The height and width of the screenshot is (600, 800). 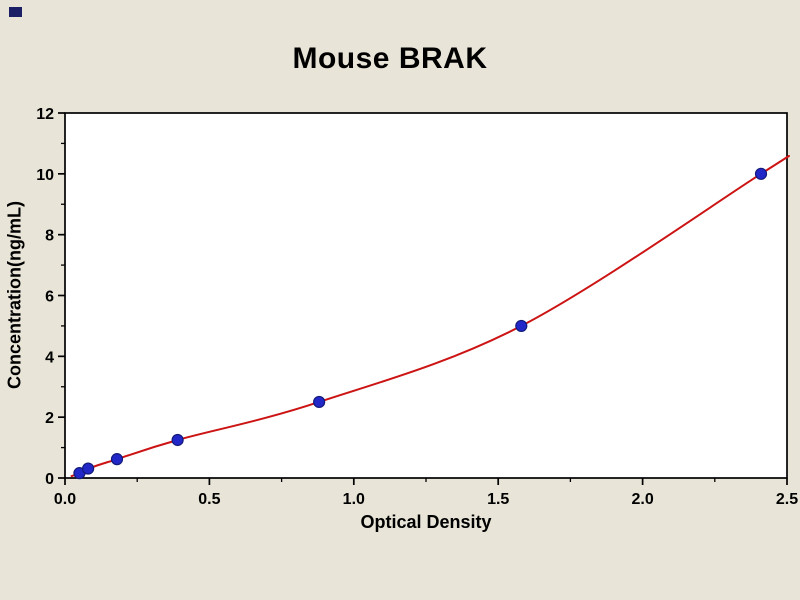 I want to click on y-tick-label: 8, so click(x=49, y=236).